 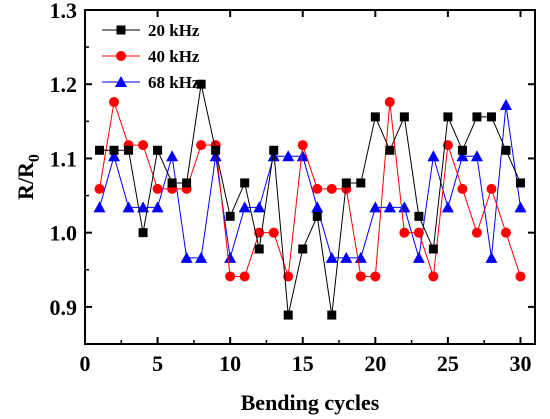 I want to click on x-axis-title: Bending cycles, so click(x=310, y=402).